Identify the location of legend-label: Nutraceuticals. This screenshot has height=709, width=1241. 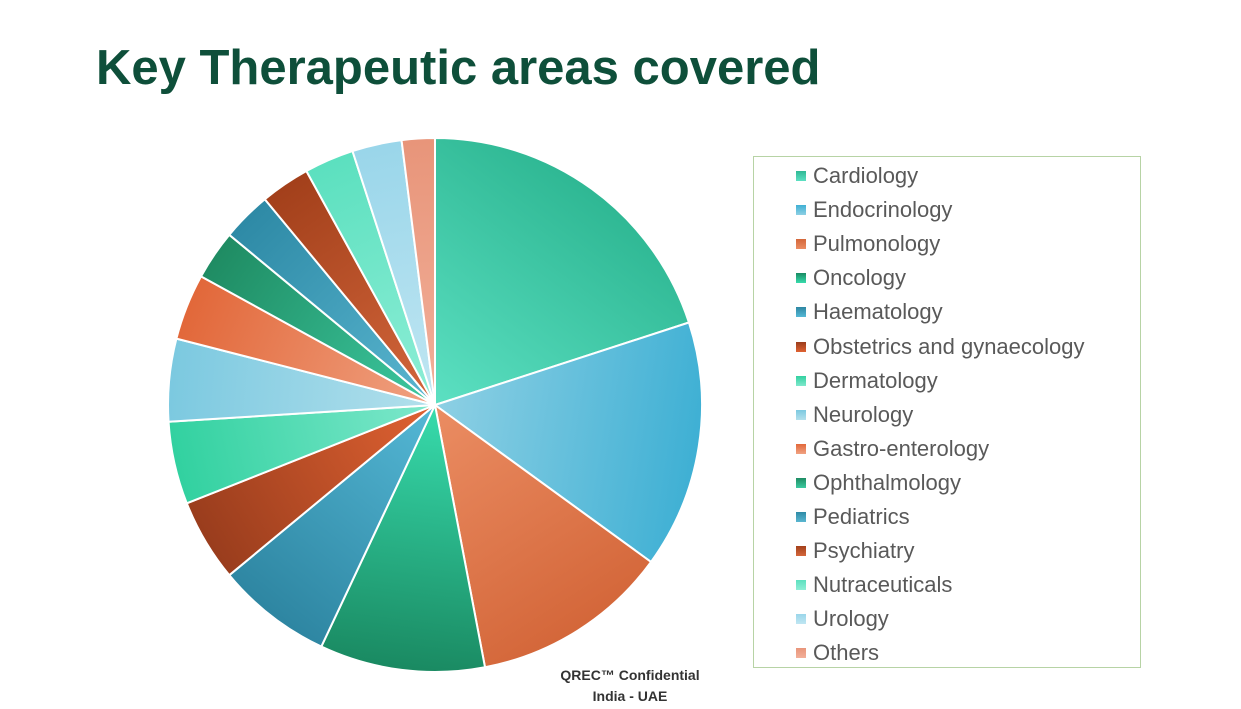
(883, 585).